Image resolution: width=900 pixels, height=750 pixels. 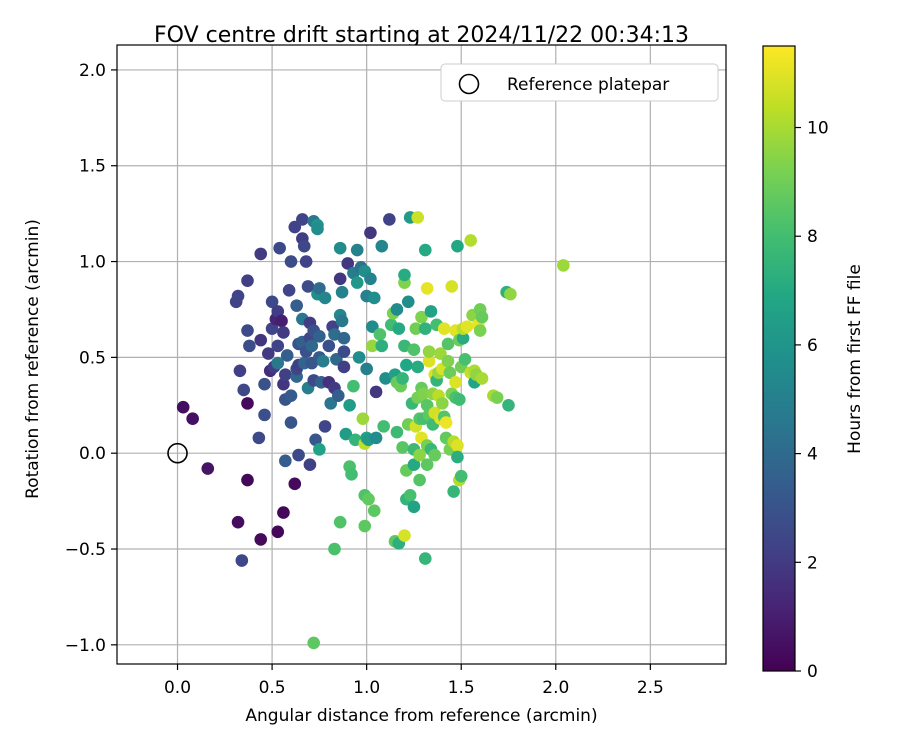 What do you see at coordinates (92, 263) in the screenshot?
I see `y-tick-label: 1.0` at bounding box center [92, 263].